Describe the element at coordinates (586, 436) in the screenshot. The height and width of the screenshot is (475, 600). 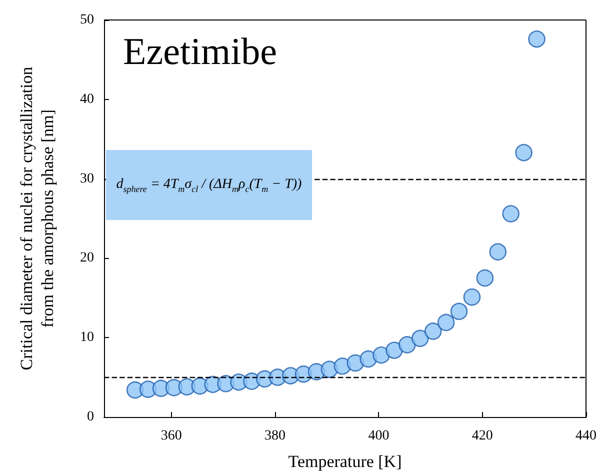
I see `x-tick-label: 440` at that location.